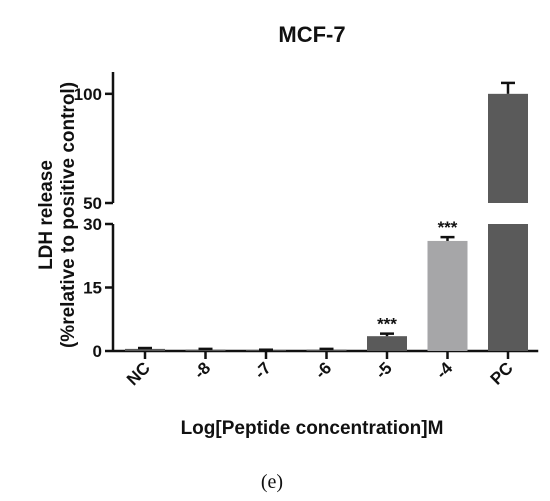 The width and height of the screenshot is (550, 501). I want to click on chart-title: MCF-7, so click(311, 34).